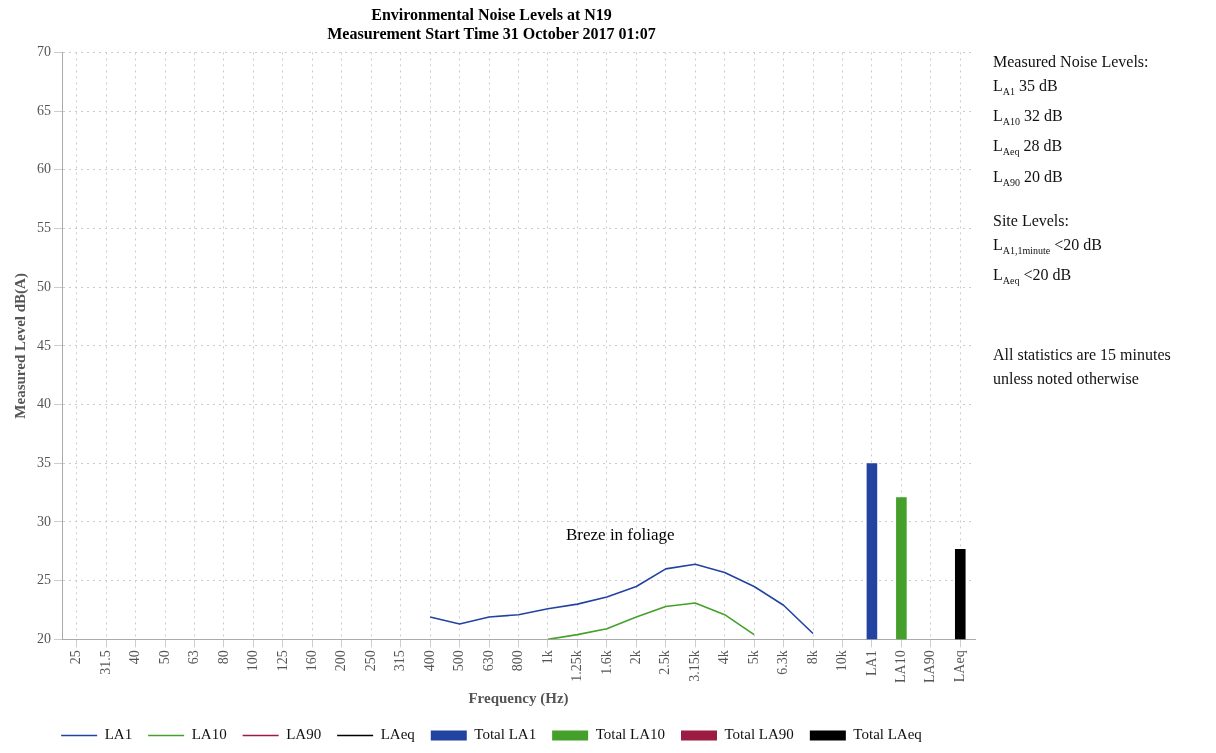  Describe the element at coordinates (1033, 276) in the screenshot. I see `text: L$_{Aeq}$ <20 dB` at that location.